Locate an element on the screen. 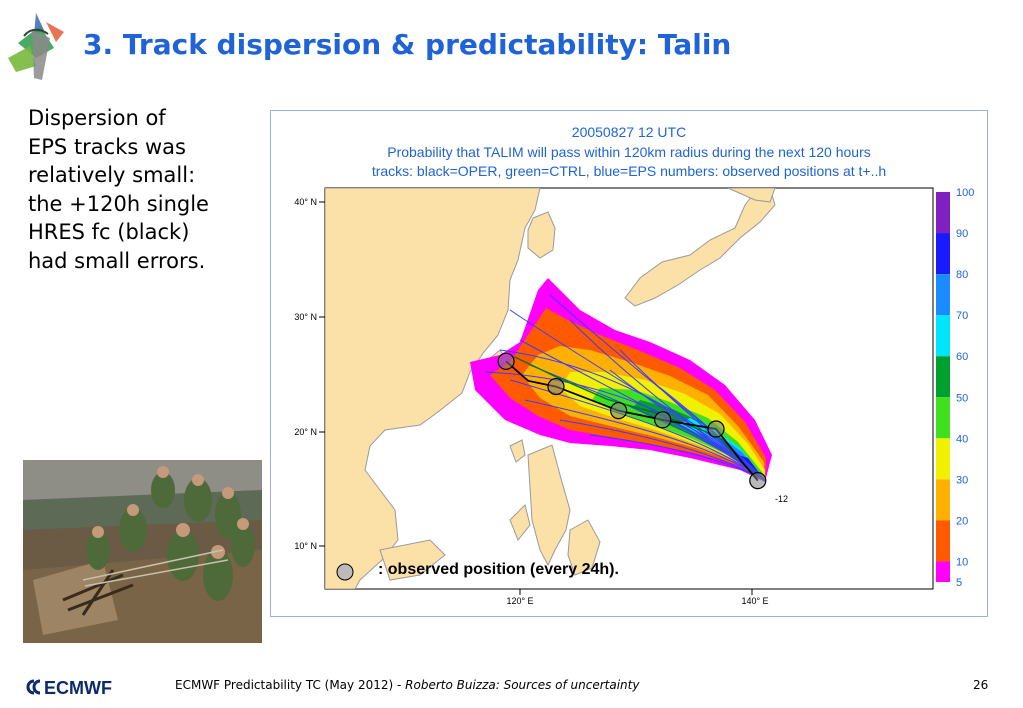 This screenshot has height=708, width=1023. colorbar-tick-label: 70 is located at coordinates (962, 316).